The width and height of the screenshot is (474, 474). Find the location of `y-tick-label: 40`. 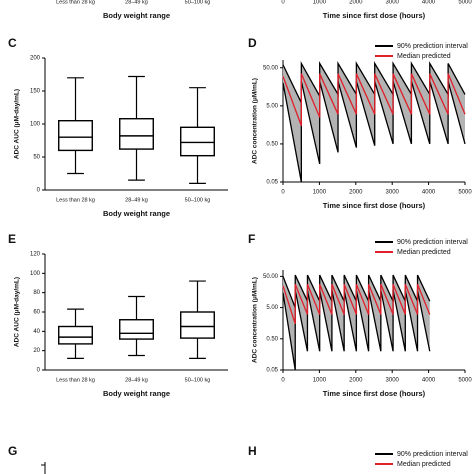

y-tick-label: 40 is located at coordinates (36, 332).